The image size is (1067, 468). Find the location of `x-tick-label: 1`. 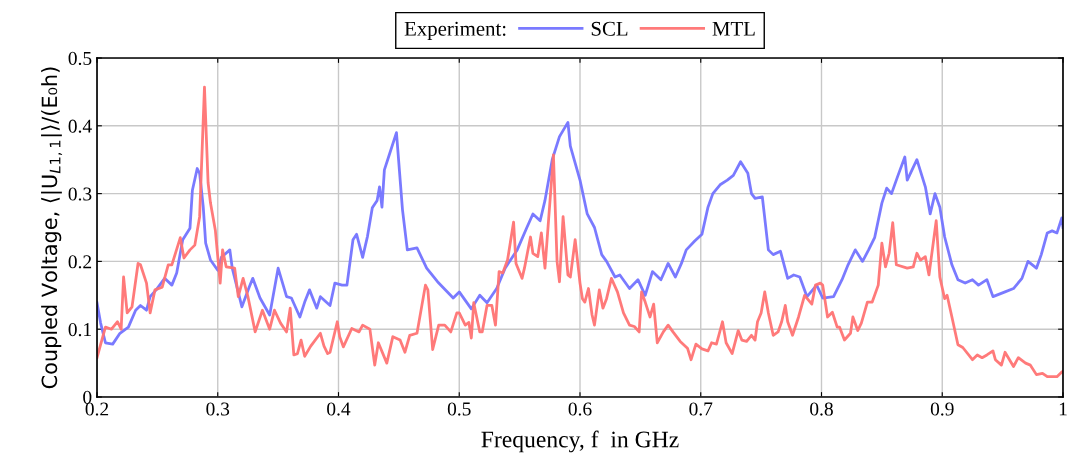

x-tick-label: 1 is located at coordinates (1063, 409).